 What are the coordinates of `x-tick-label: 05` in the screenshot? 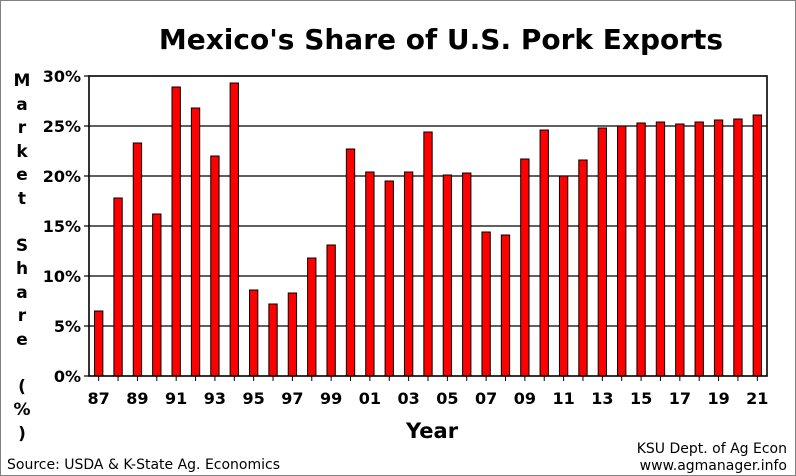 It's located at (447, 398).